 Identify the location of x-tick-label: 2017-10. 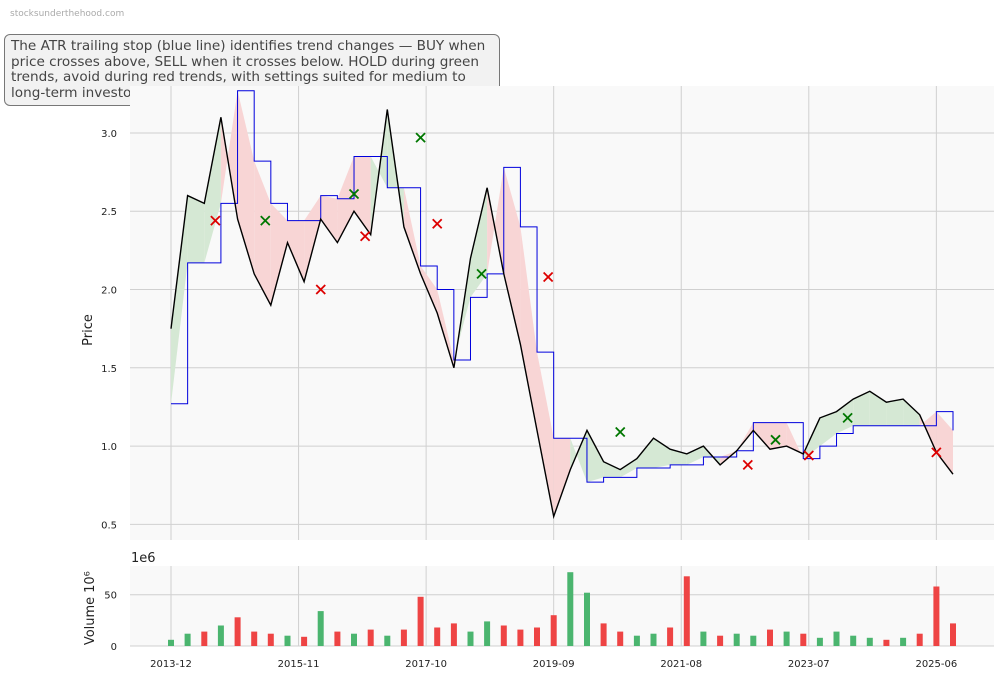
(426, 664).